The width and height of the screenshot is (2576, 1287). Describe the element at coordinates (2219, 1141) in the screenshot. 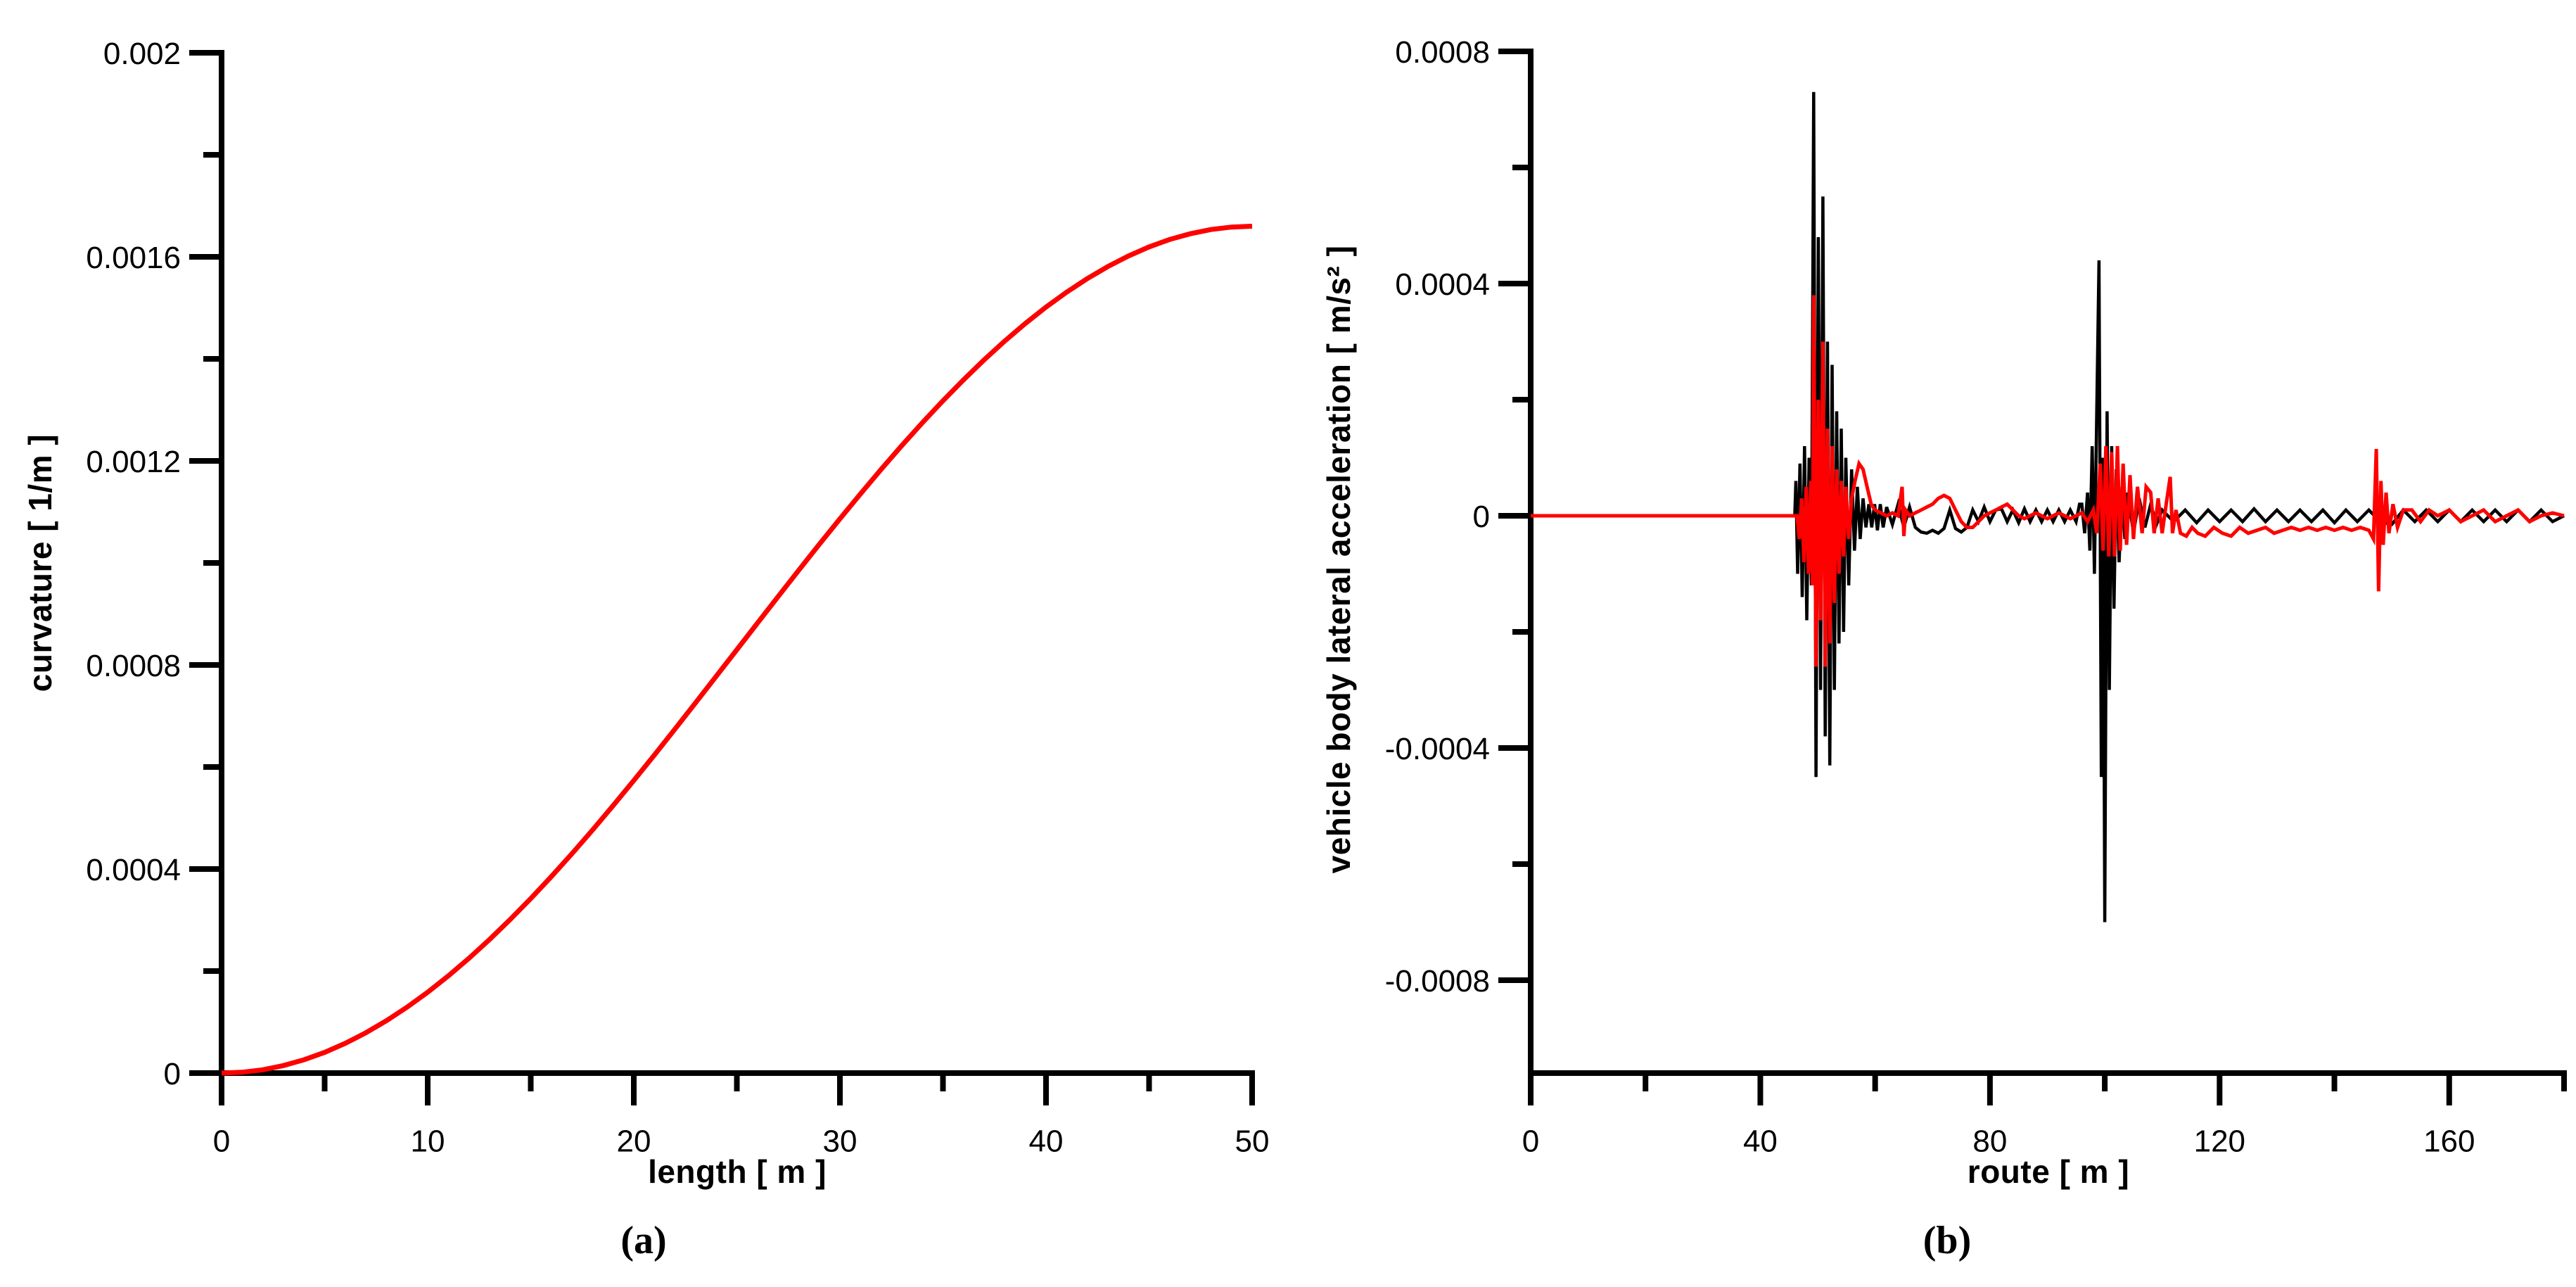

I see `x-tick-label: 120` at that location.